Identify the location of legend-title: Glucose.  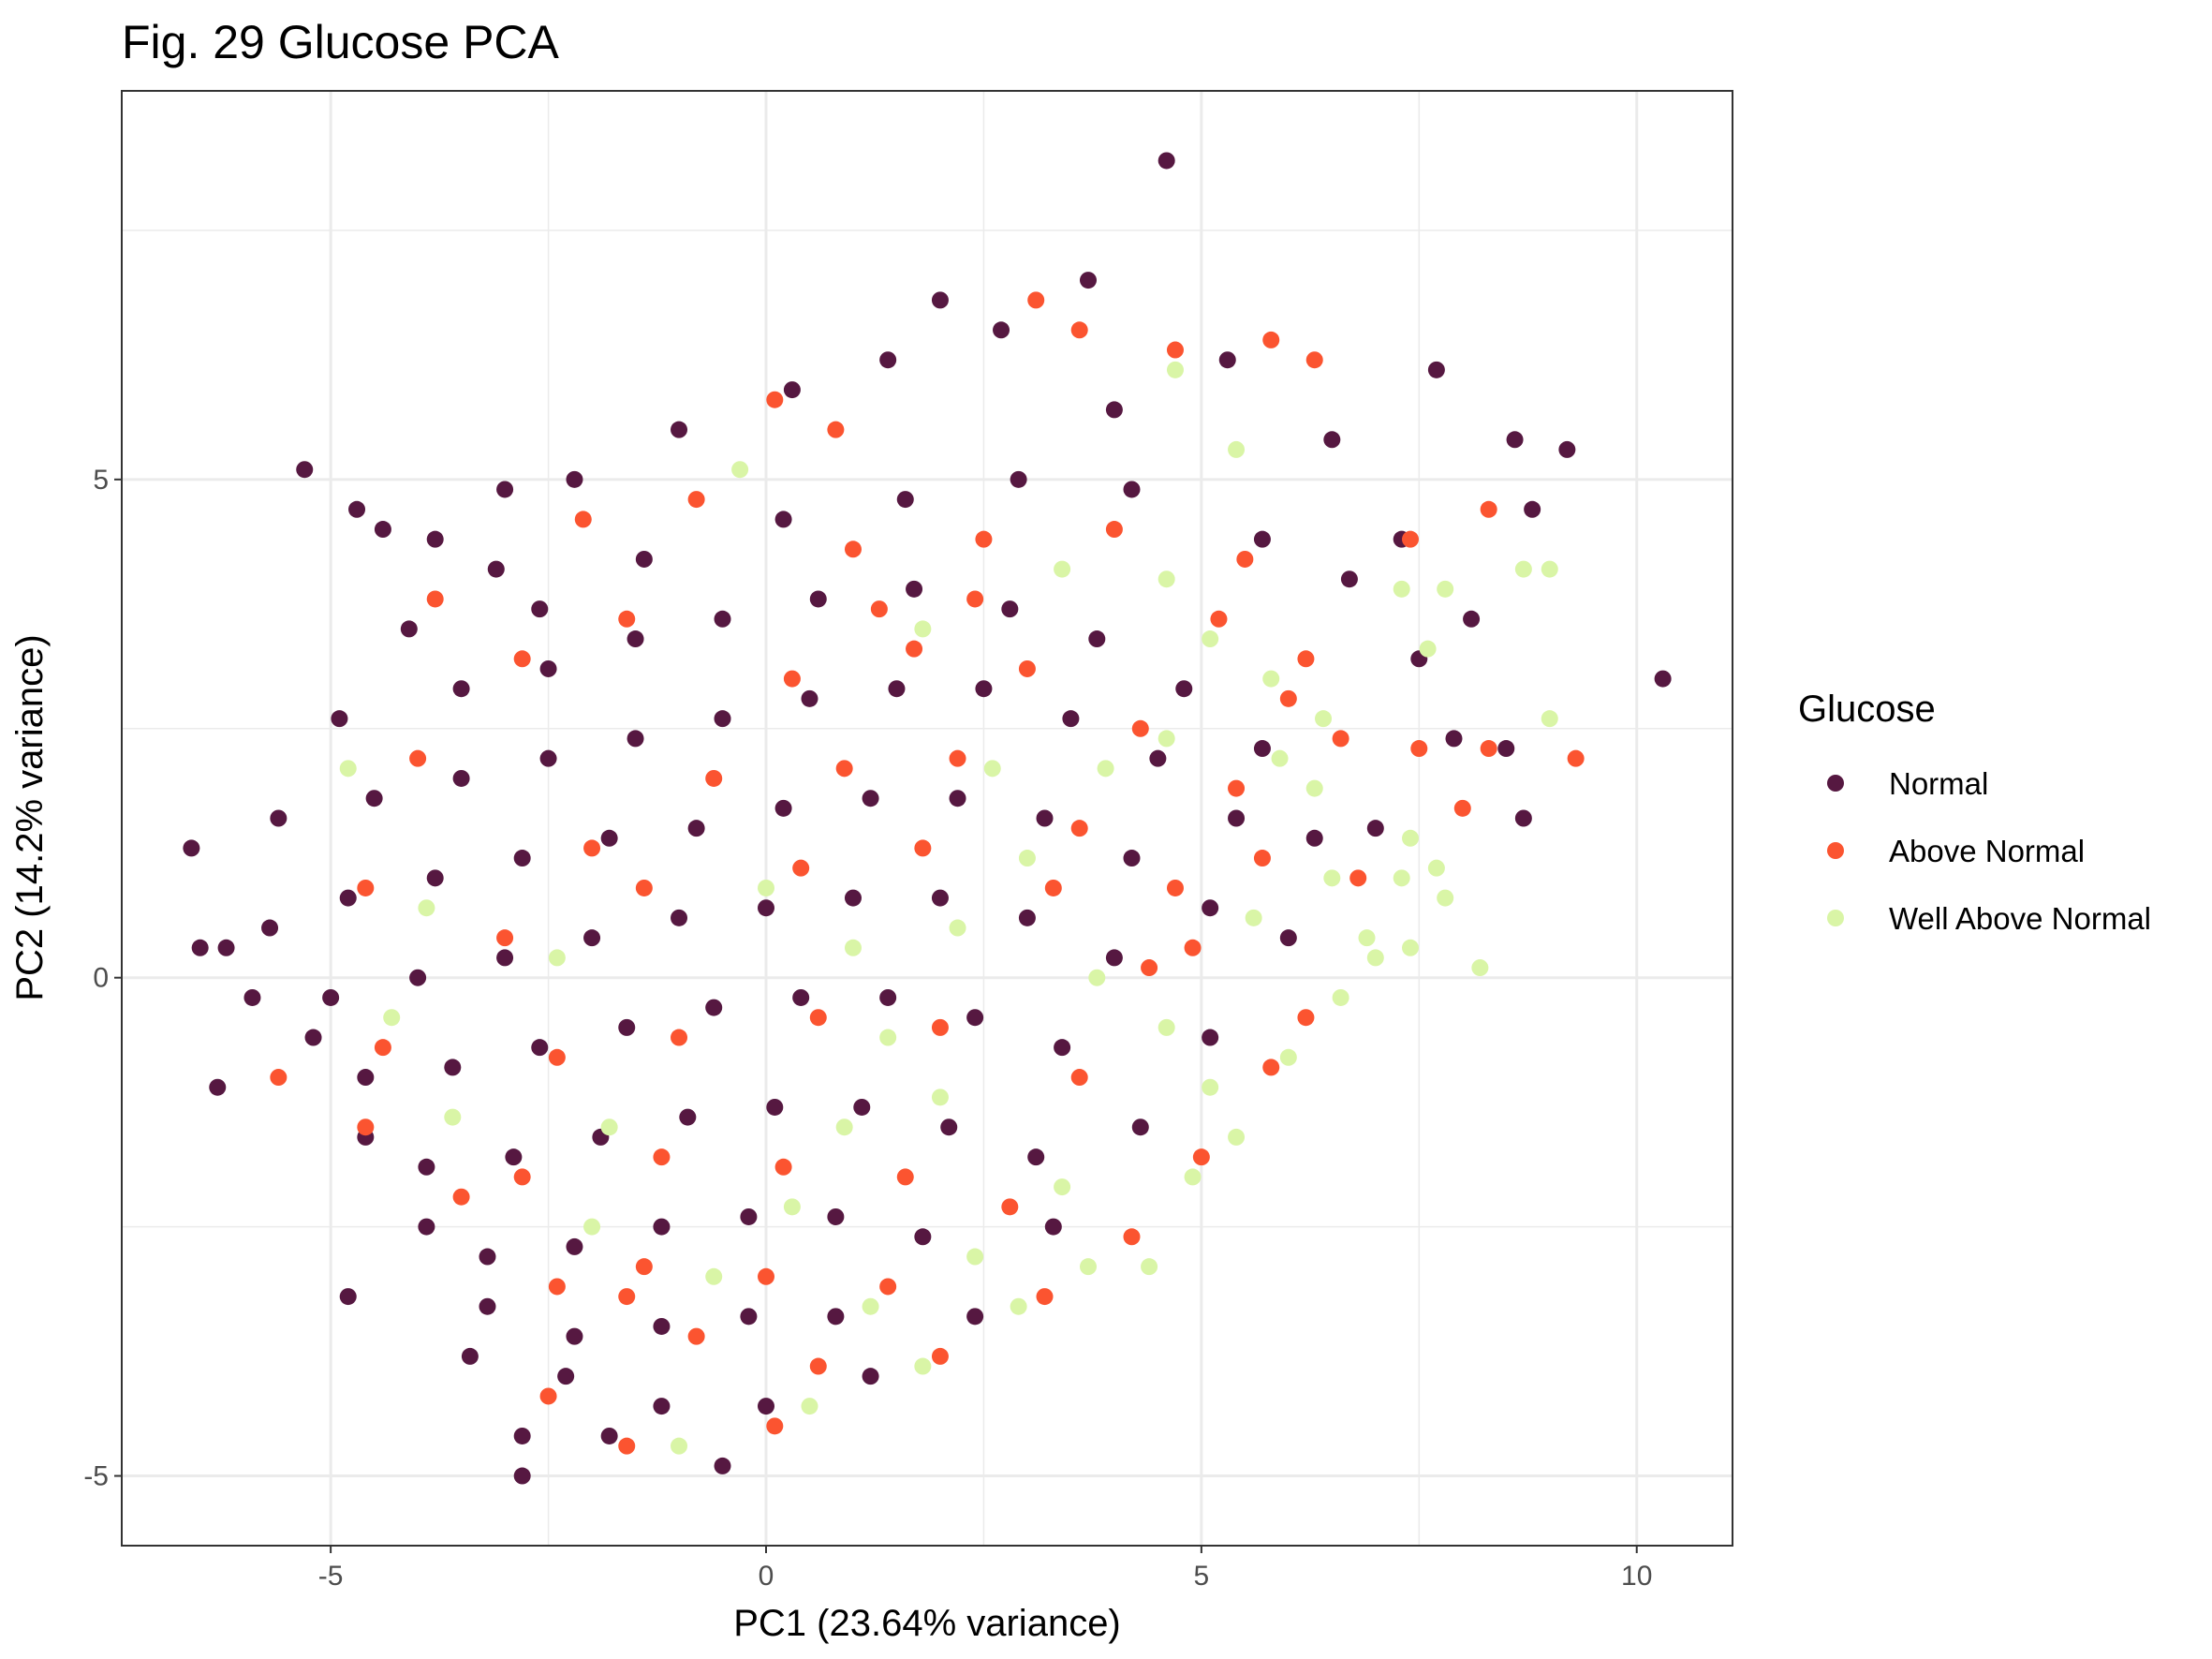
(1867, 710).